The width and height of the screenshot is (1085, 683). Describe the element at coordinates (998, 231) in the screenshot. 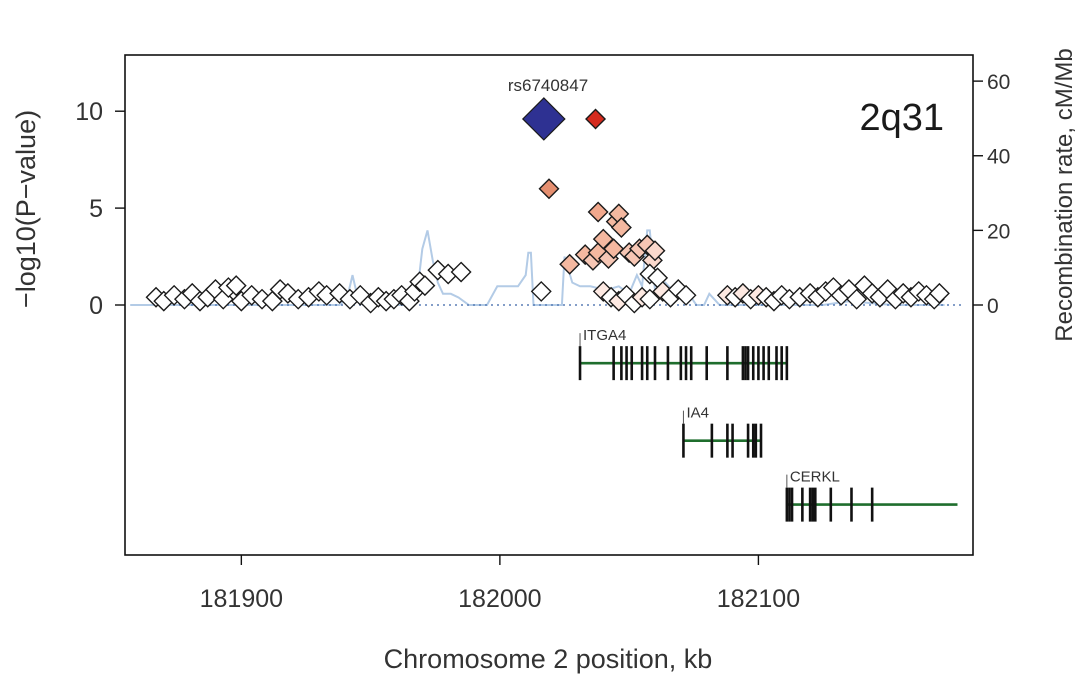

I see `y-tick-label-right: 20` at that location.